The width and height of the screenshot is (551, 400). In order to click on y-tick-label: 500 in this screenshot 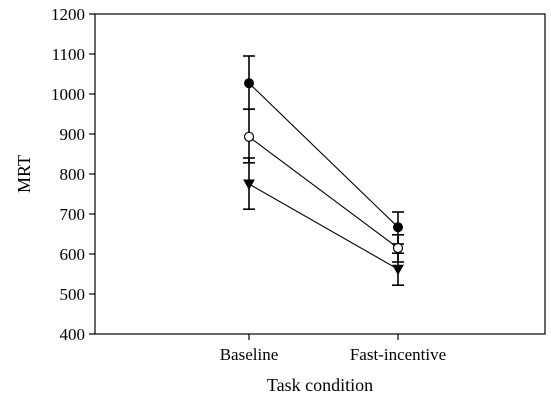, I will do `click(73, 294)`.